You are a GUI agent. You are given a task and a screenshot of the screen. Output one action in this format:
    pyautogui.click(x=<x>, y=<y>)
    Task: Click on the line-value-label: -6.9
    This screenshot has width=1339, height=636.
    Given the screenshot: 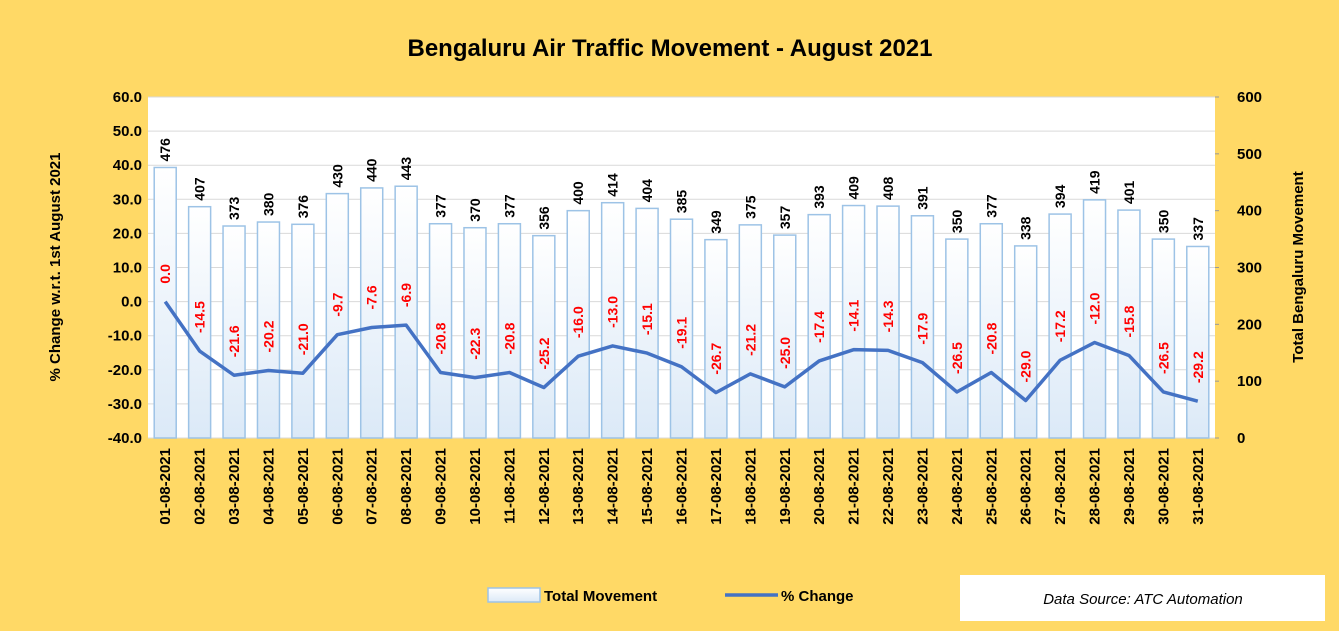 What is the action you would take?
    pyautogui.click(x=406, y=295)
    